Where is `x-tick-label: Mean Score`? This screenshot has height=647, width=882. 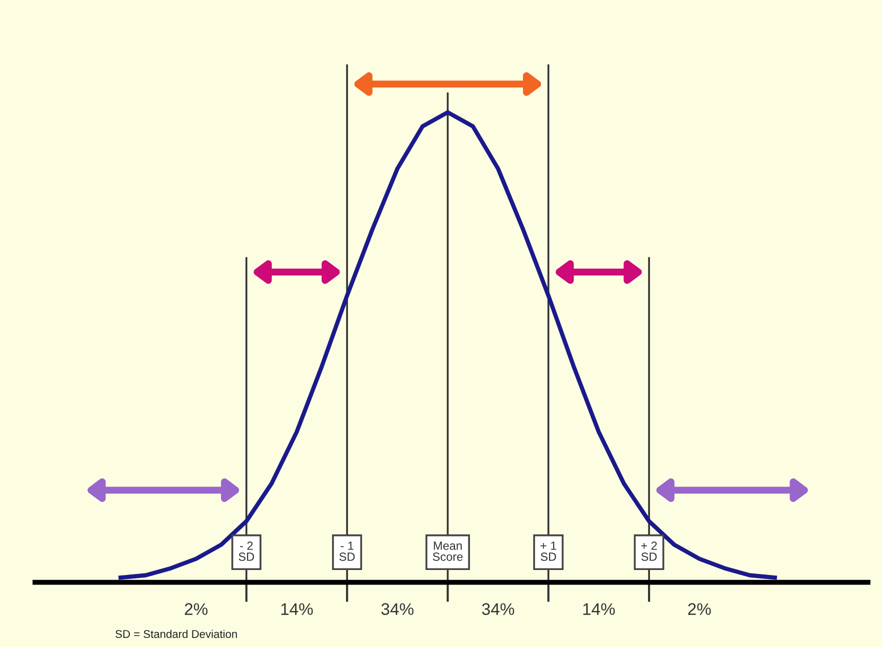
x-tick-label: Mean Score is located at coordinates (447, 551).